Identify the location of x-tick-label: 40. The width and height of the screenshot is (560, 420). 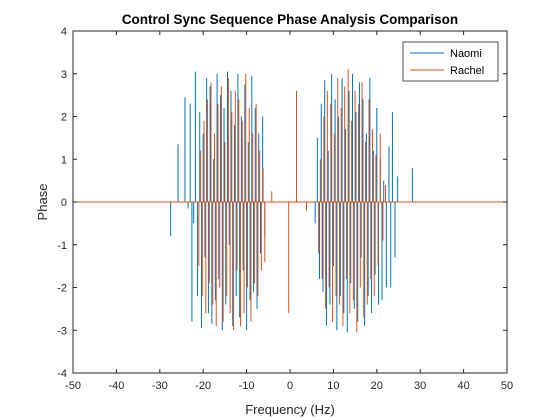
(463, 386).